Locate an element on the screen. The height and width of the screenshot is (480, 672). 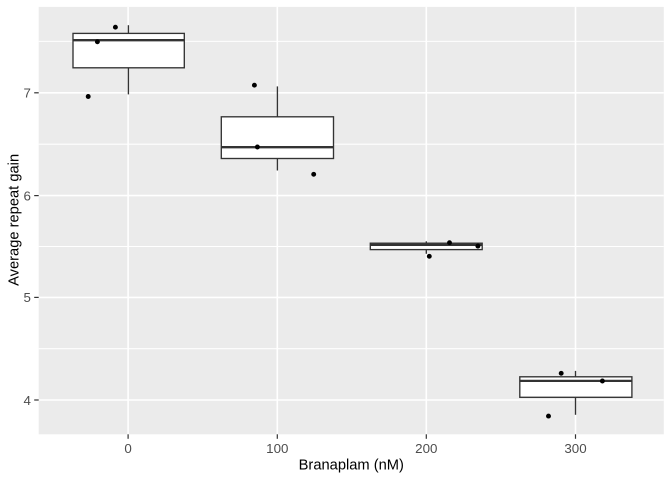
svg-text: 0 is located at coordinates (127, 448).